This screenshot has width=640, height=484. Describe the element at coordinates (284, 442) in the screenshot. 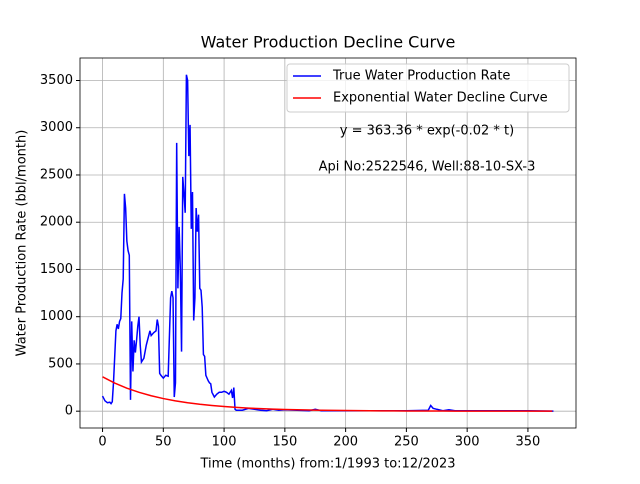

I see `x-tick-label: 150` at that location.